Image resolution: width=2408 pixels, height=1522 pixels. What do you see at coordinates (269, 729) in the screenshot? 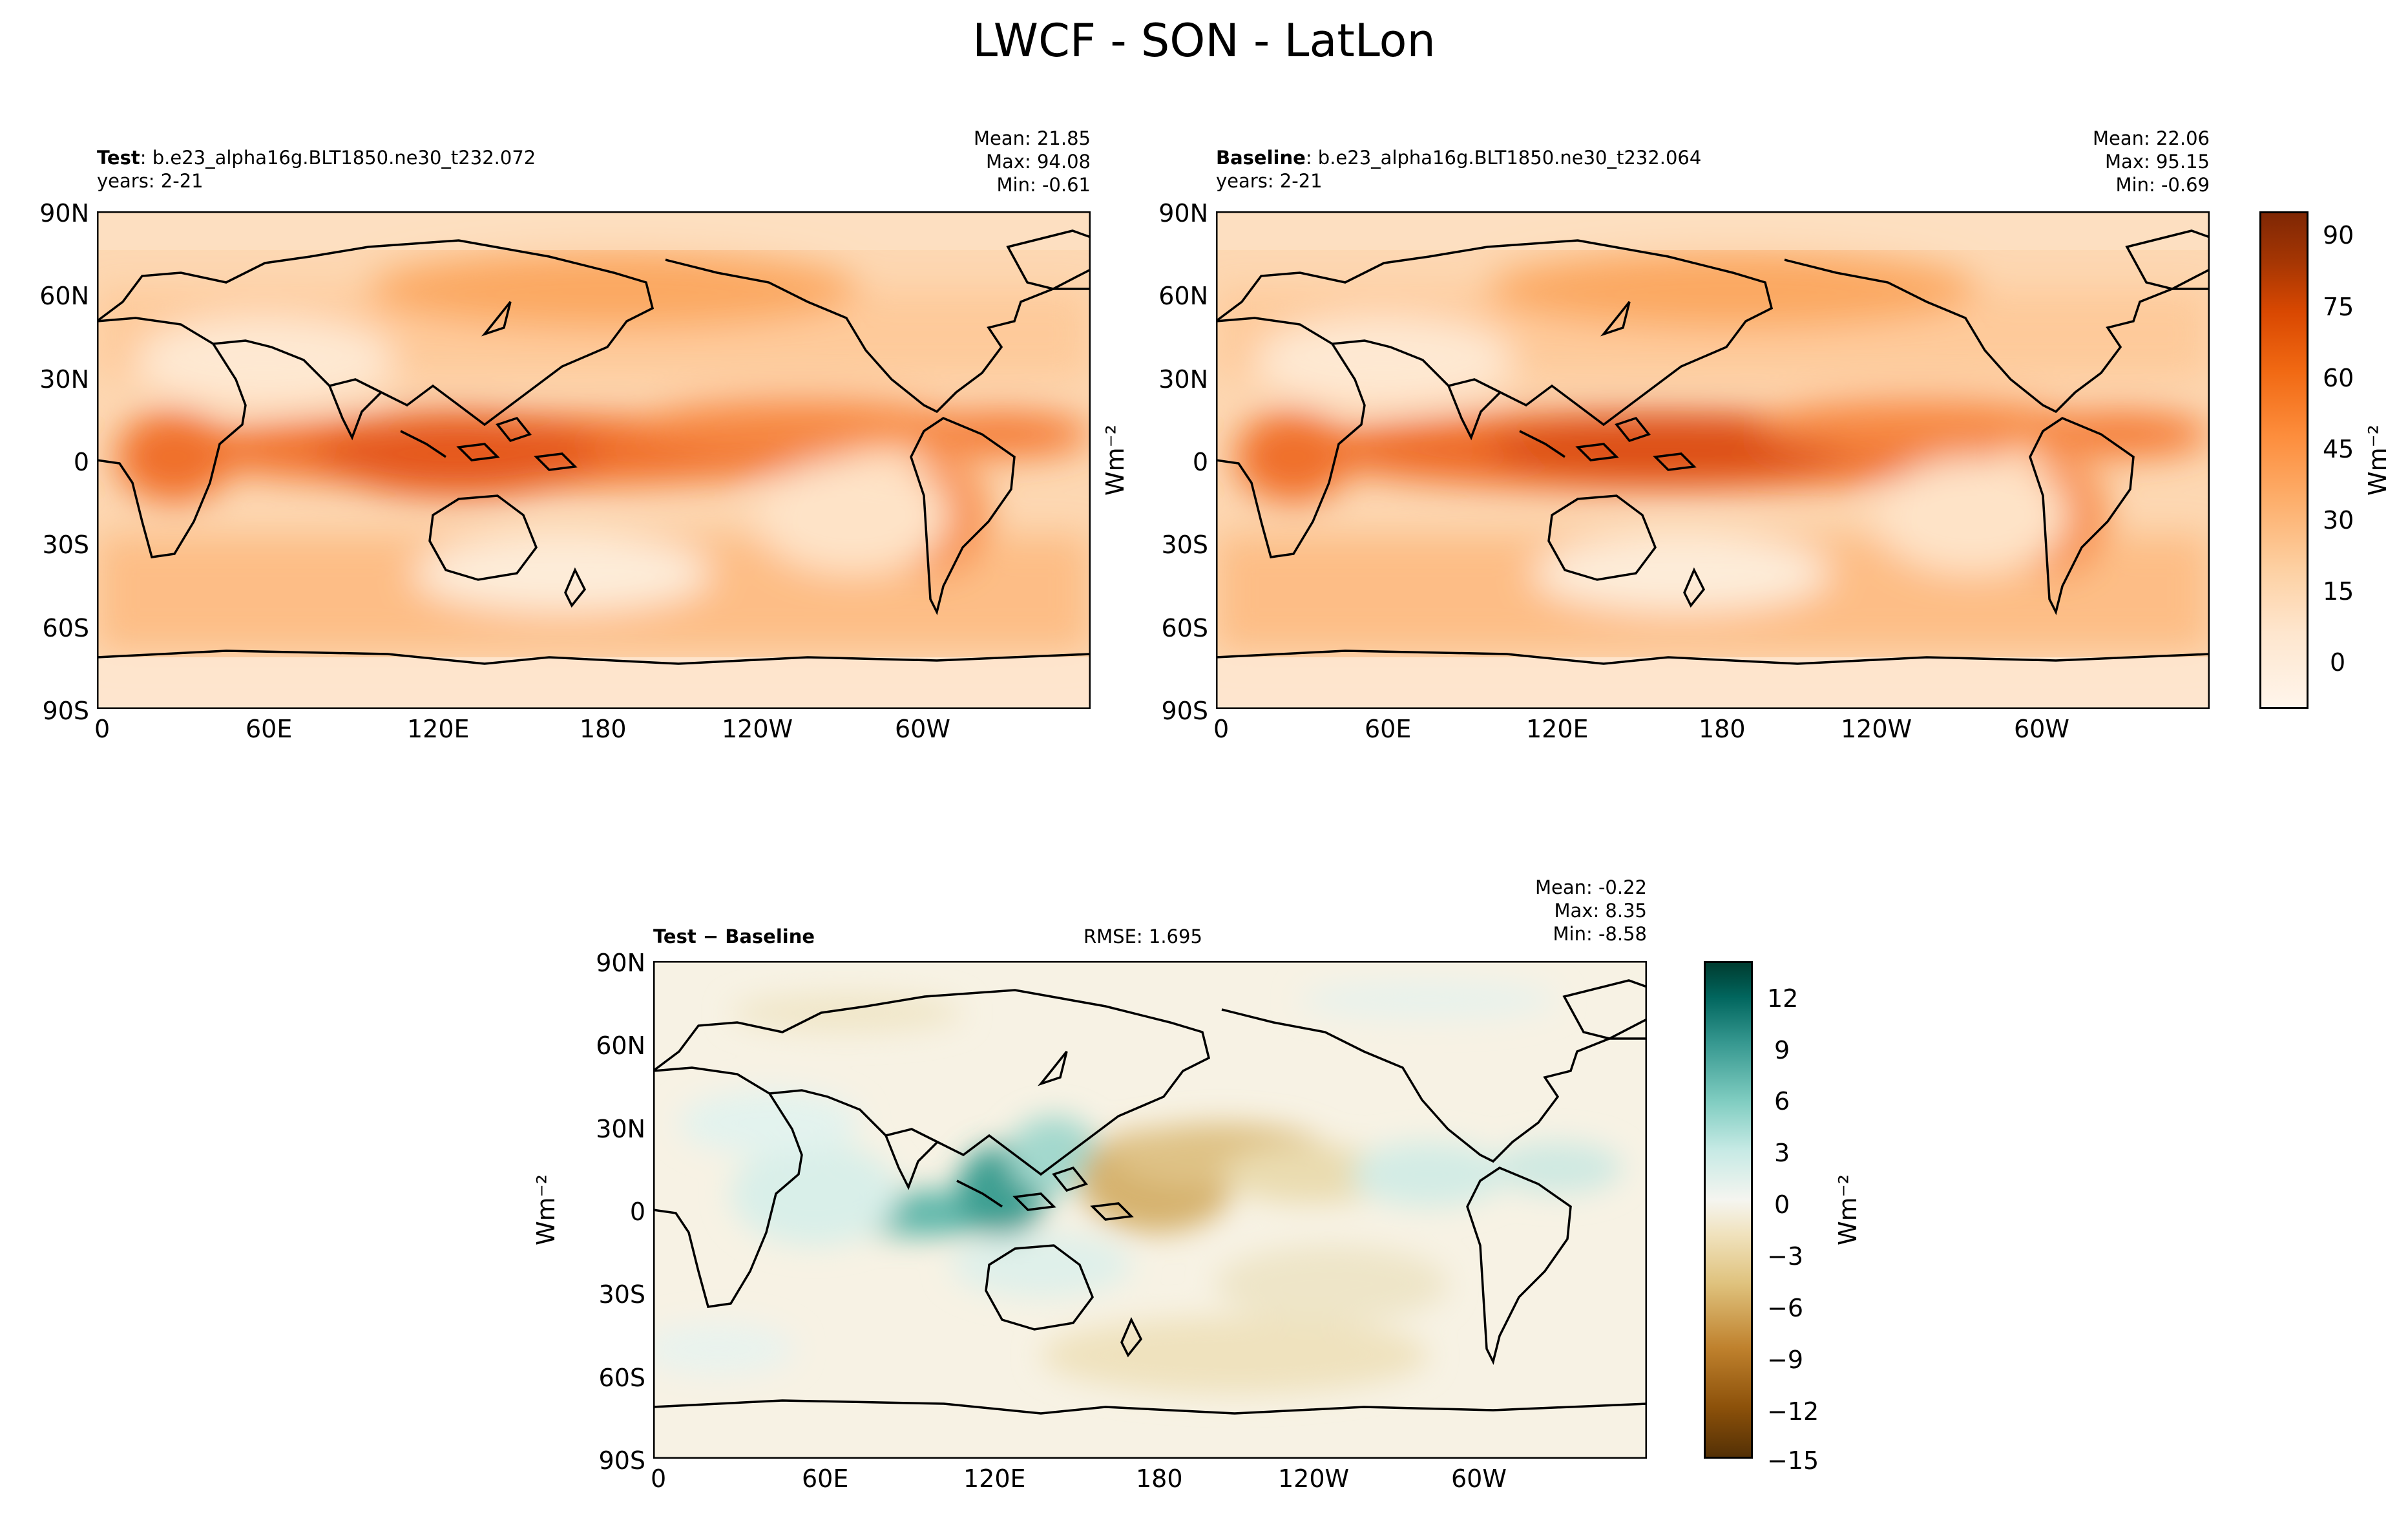
I see `test-xtick-1: 60E` at bounding box center [269, 729].